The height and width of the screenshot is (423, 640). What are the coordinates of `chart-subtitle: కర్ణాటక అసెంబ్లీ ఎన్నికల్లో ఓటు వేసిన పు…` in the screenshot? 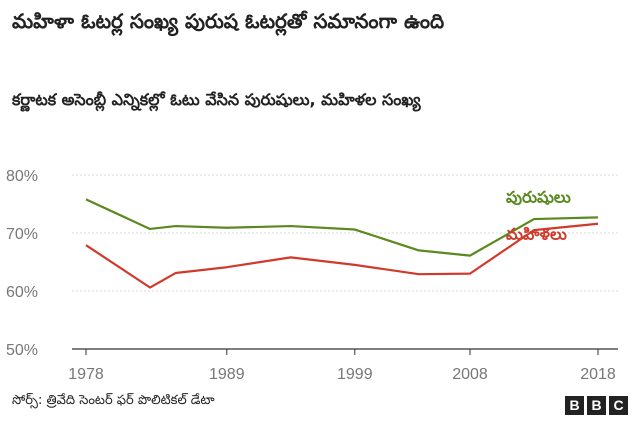 It's located at (216, 99).